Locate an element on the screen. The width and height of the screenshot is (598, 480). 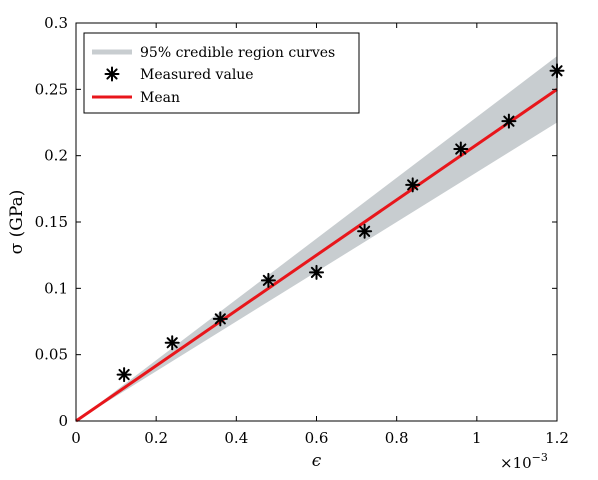
legend-box is located at coordinates (221, 73).